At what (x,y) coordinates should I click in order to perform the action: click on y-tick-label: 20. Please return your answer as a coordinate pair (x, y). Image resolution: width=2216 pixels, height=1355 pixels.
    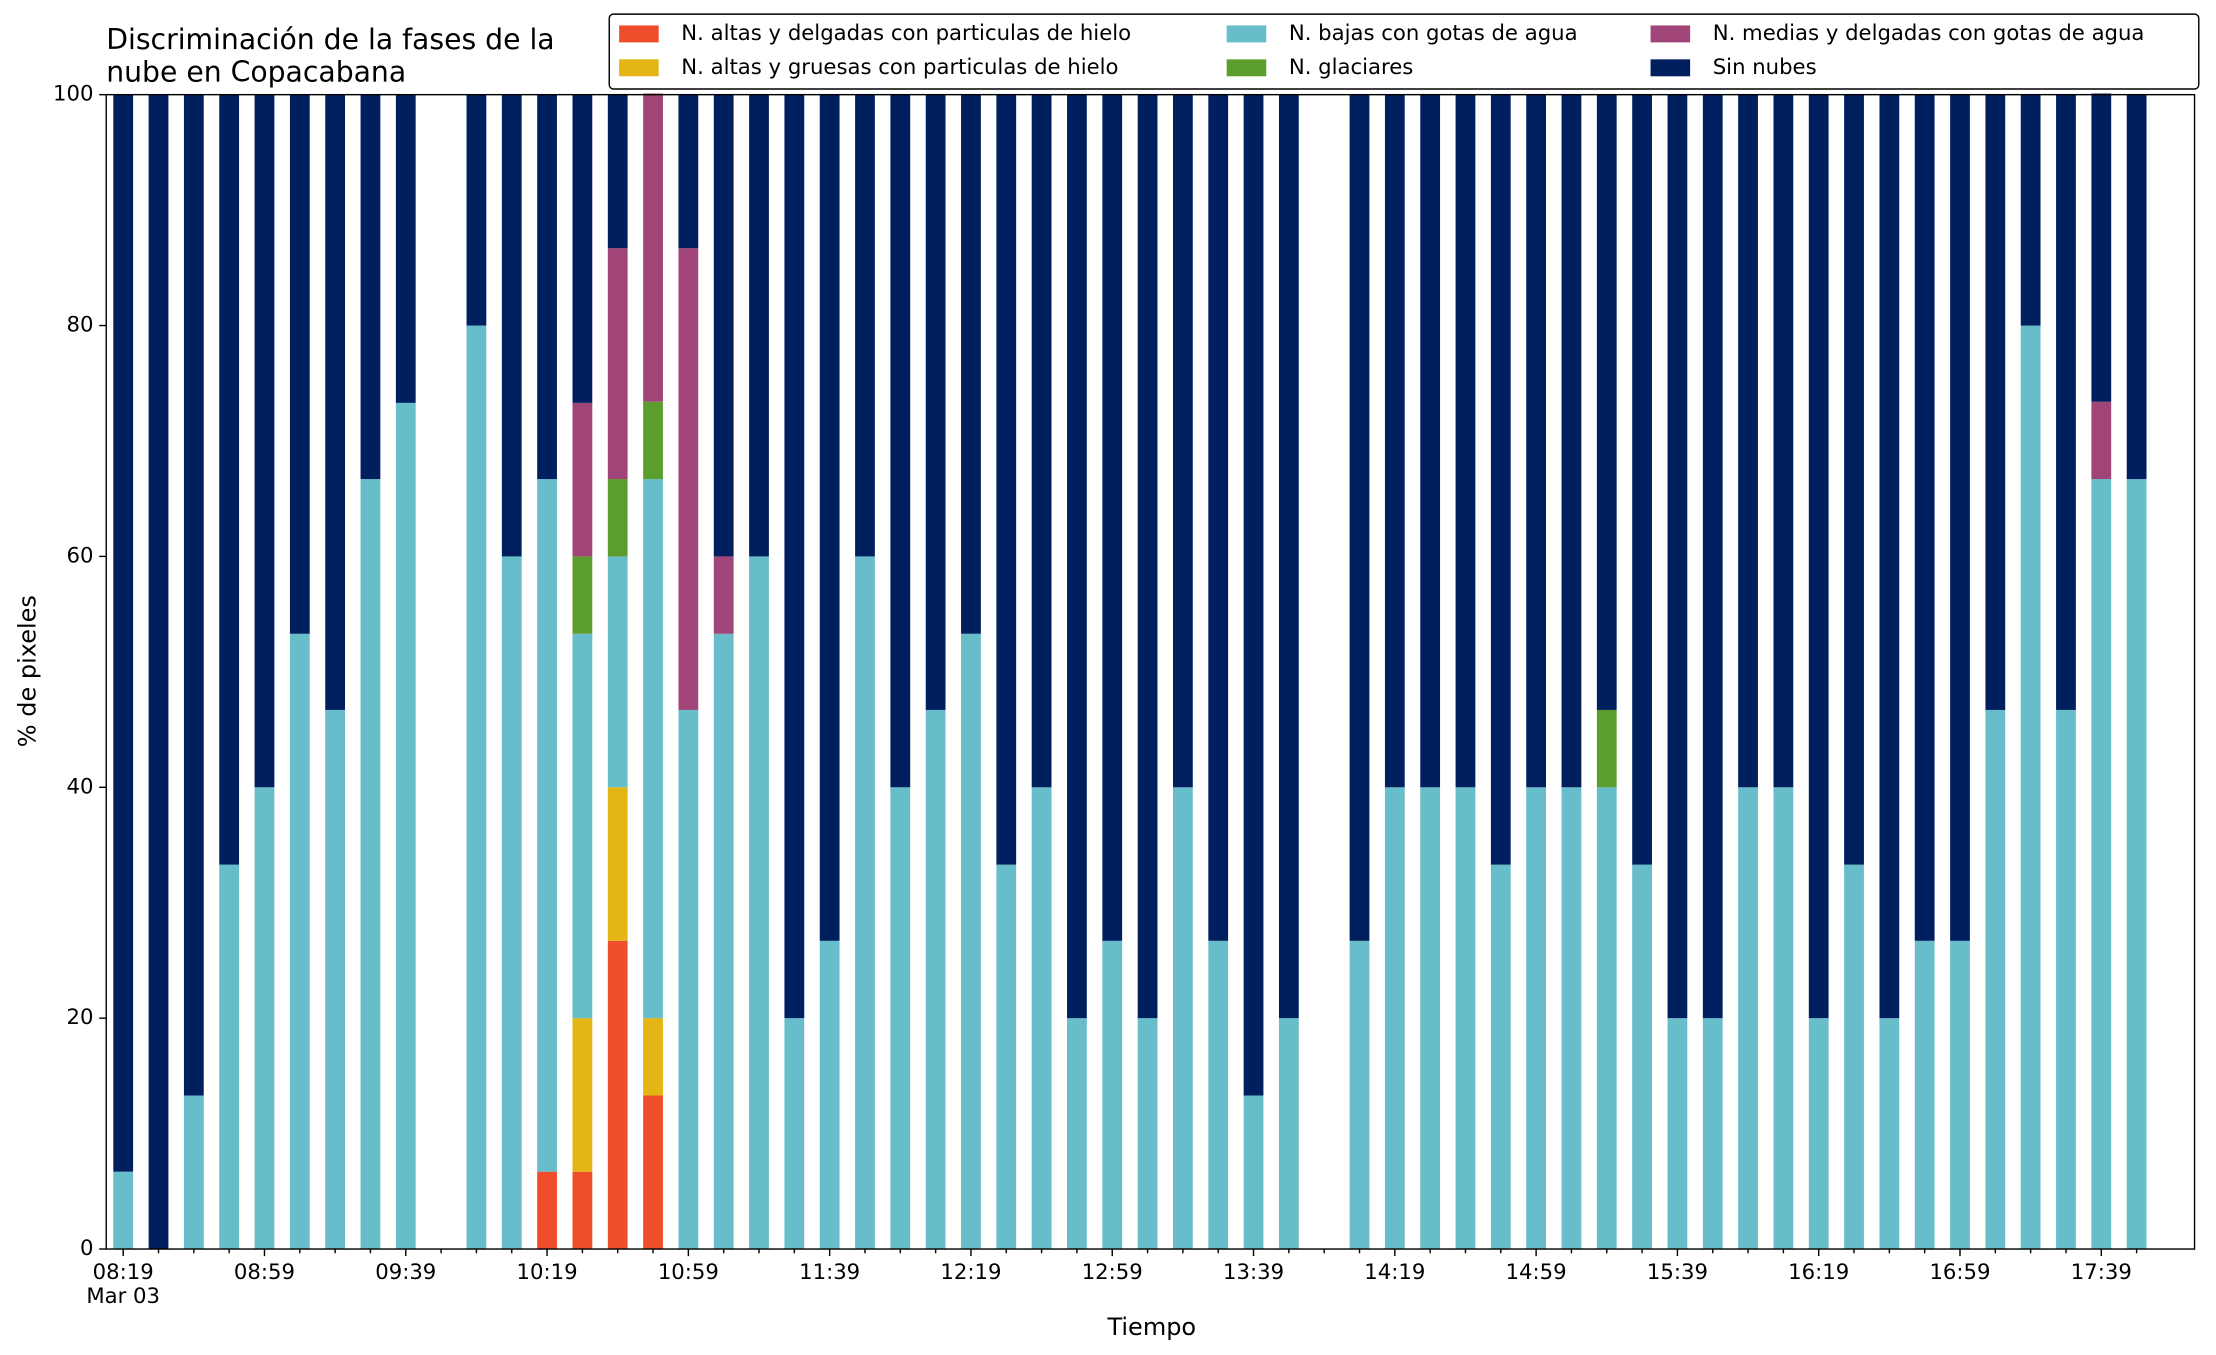
    Looking at the image, I should click on (80, 1016).